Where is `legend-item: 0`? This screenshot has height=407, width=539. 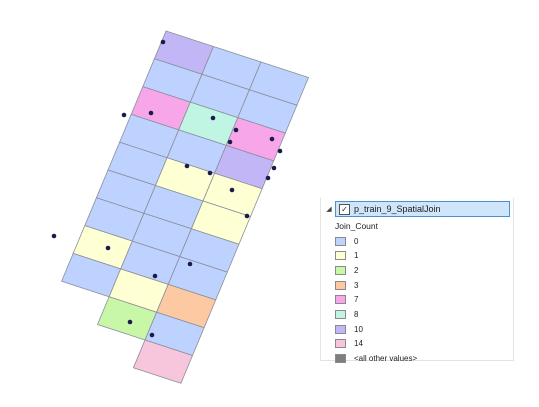
legend-item: 0 is located at coordinates (346, 241).